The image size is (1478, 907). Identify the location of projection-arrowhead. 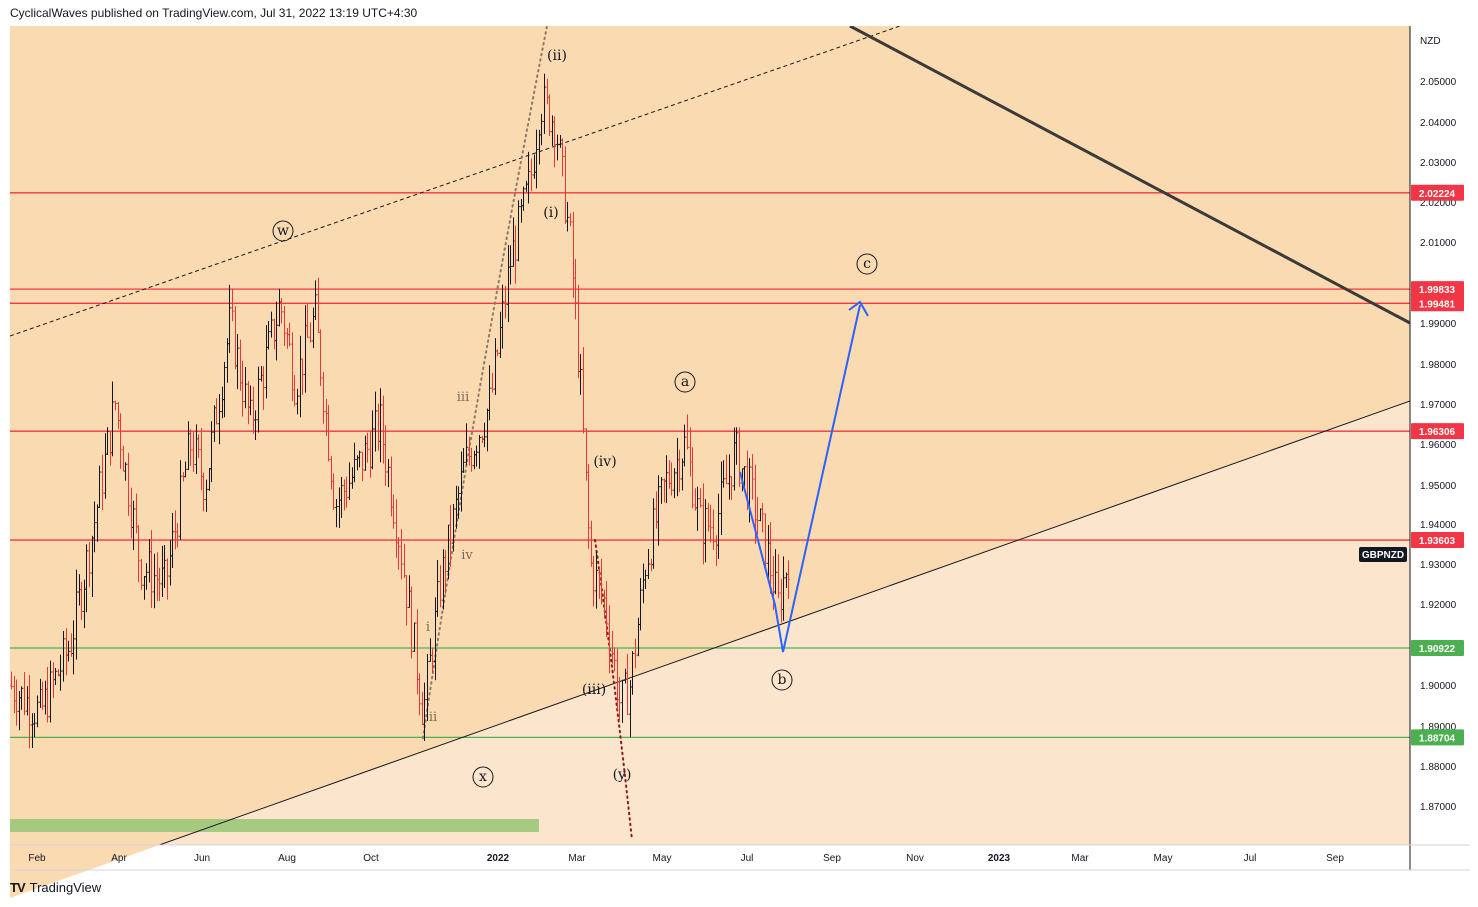
(858, 308).